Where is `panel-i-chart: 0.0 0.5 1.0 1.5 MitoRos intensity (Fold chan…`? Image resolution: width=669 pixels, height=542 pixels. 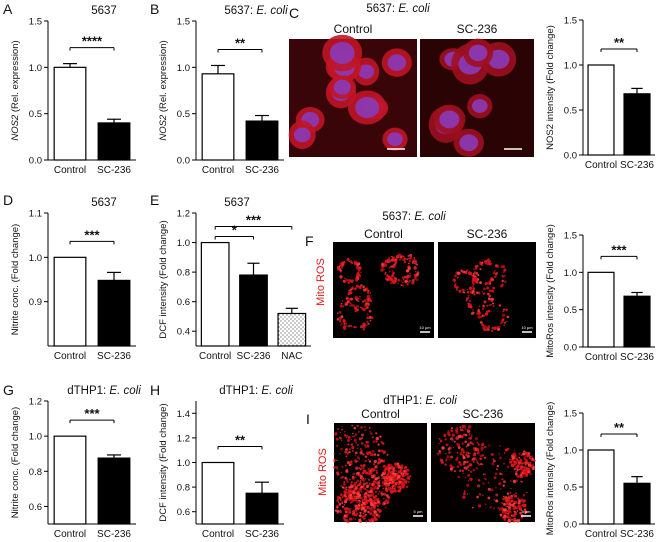
panel-i-chart: 0.0 0.5 1.0 1.5 MitoRos intensity (Fold chan… is located at coordinates (600, 471).